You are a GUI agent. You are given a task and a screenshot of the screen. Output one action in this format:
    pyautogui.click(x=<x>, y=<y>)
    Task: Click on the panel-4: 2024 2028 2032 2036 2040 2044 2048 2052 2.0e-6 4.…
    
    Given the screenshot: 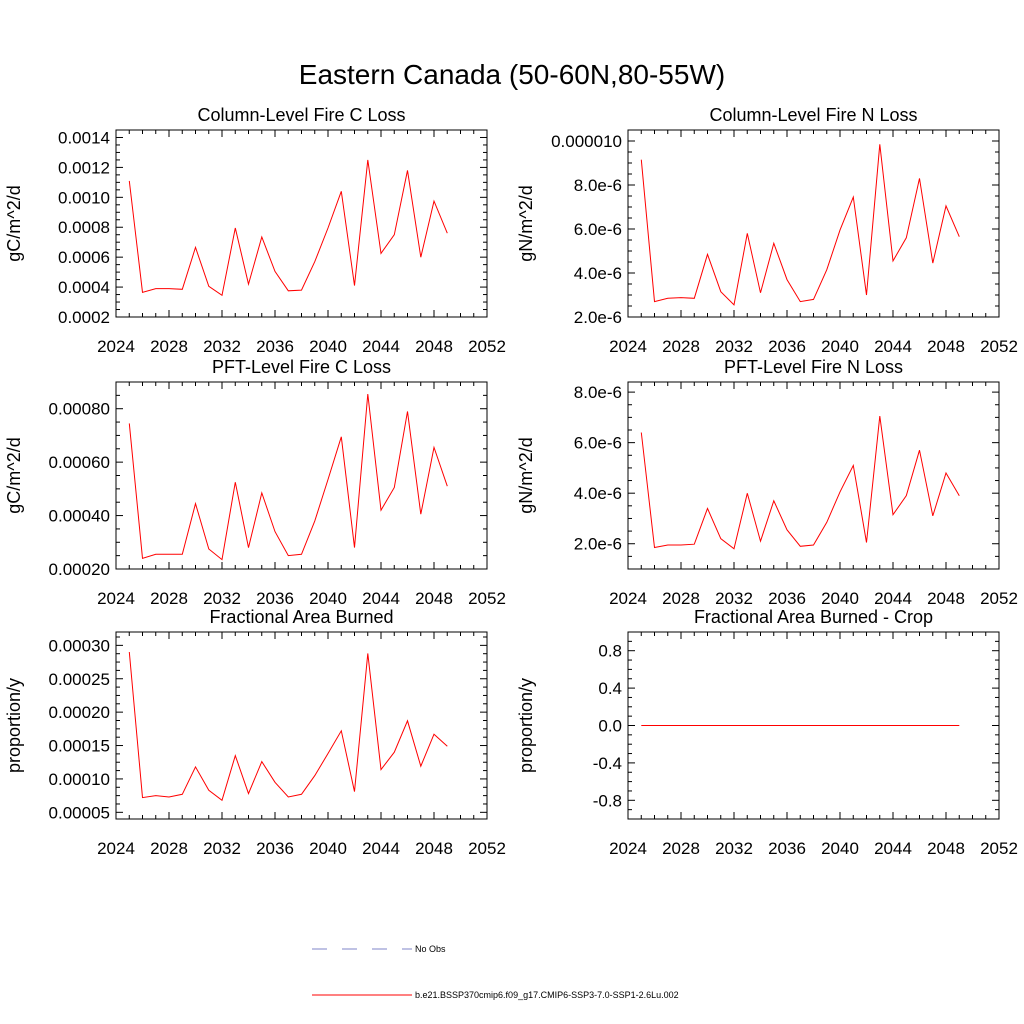 What is the action you would take?
    pyautogui.click(x=767, y=482)
    